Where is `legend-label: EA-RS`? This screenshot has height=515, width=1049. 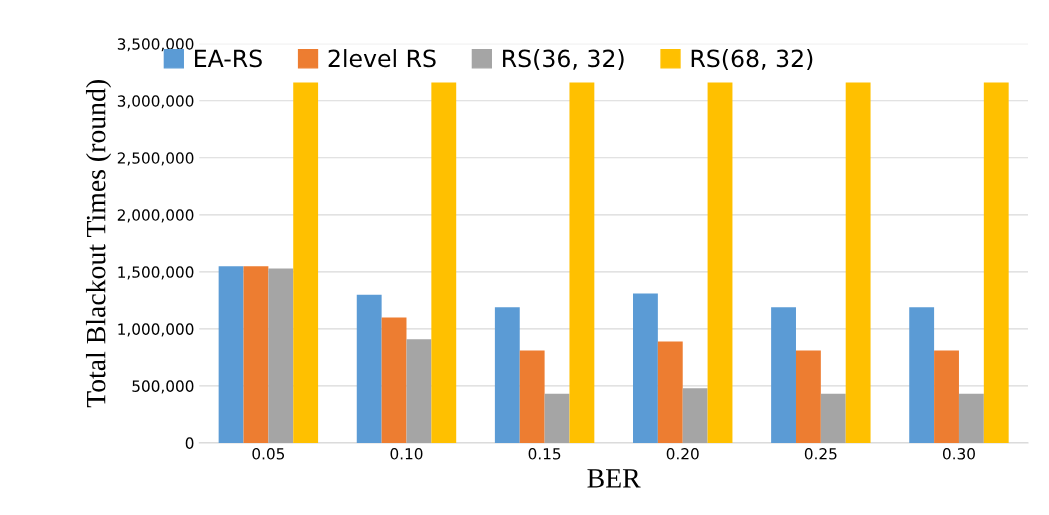 legend-label: EA-RS is located at coordinates (228, 58).